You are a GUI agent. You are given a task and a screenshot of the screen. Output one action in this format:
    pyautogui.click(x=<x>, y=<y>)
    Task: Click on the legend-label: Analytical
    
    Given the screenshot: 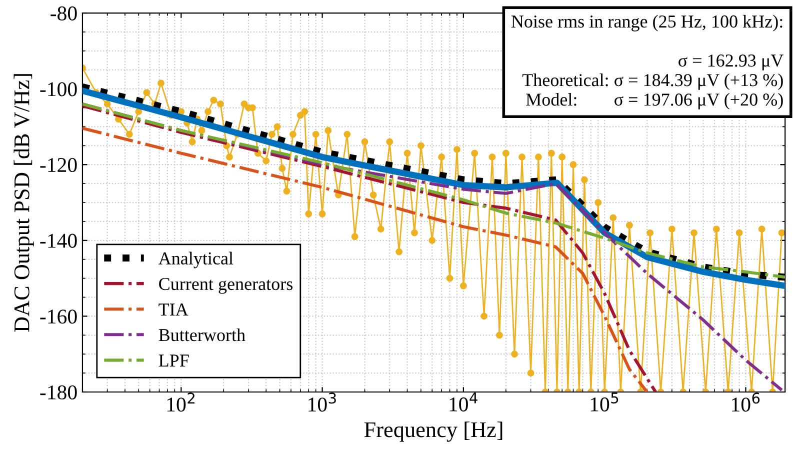 What is the action you would take?
    pyautogui.click(x=196, y=260)
    